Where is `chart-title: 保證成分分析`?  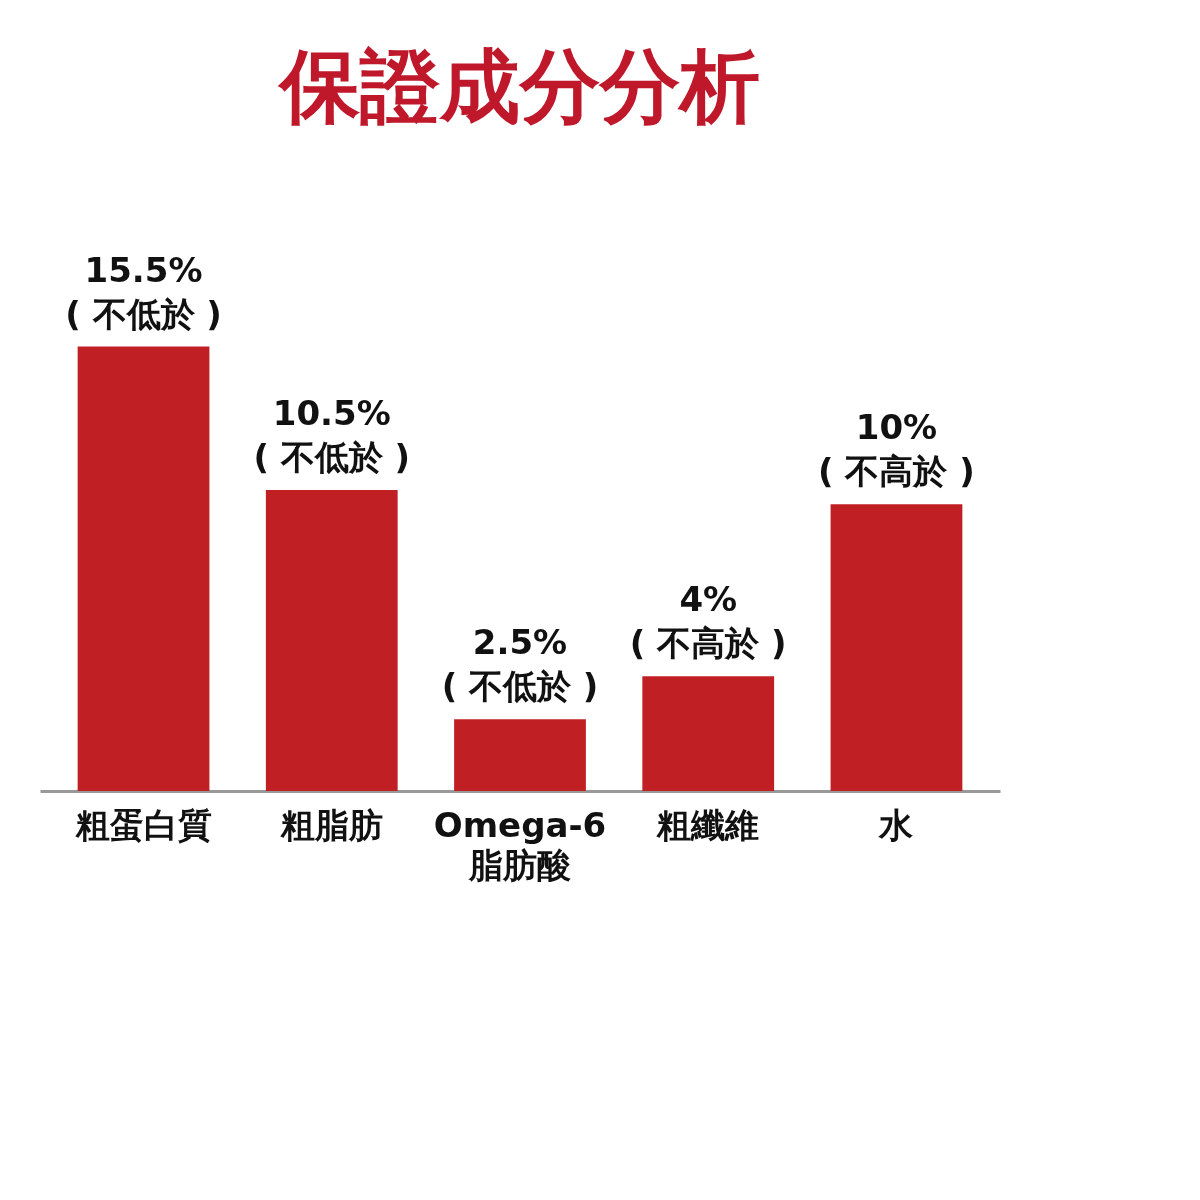
chart-title: 保證成分分析 is located at coordinates (518, 86).